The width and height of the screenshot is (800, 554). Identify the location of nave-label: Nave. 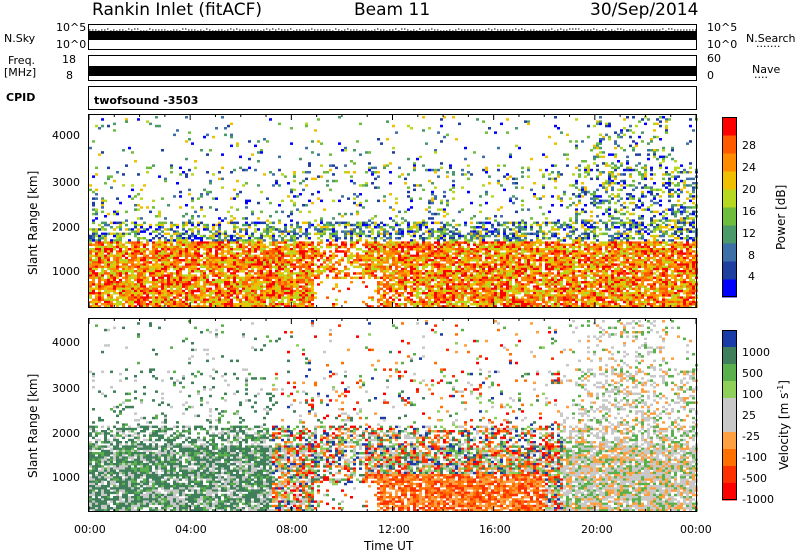
(766, 69).